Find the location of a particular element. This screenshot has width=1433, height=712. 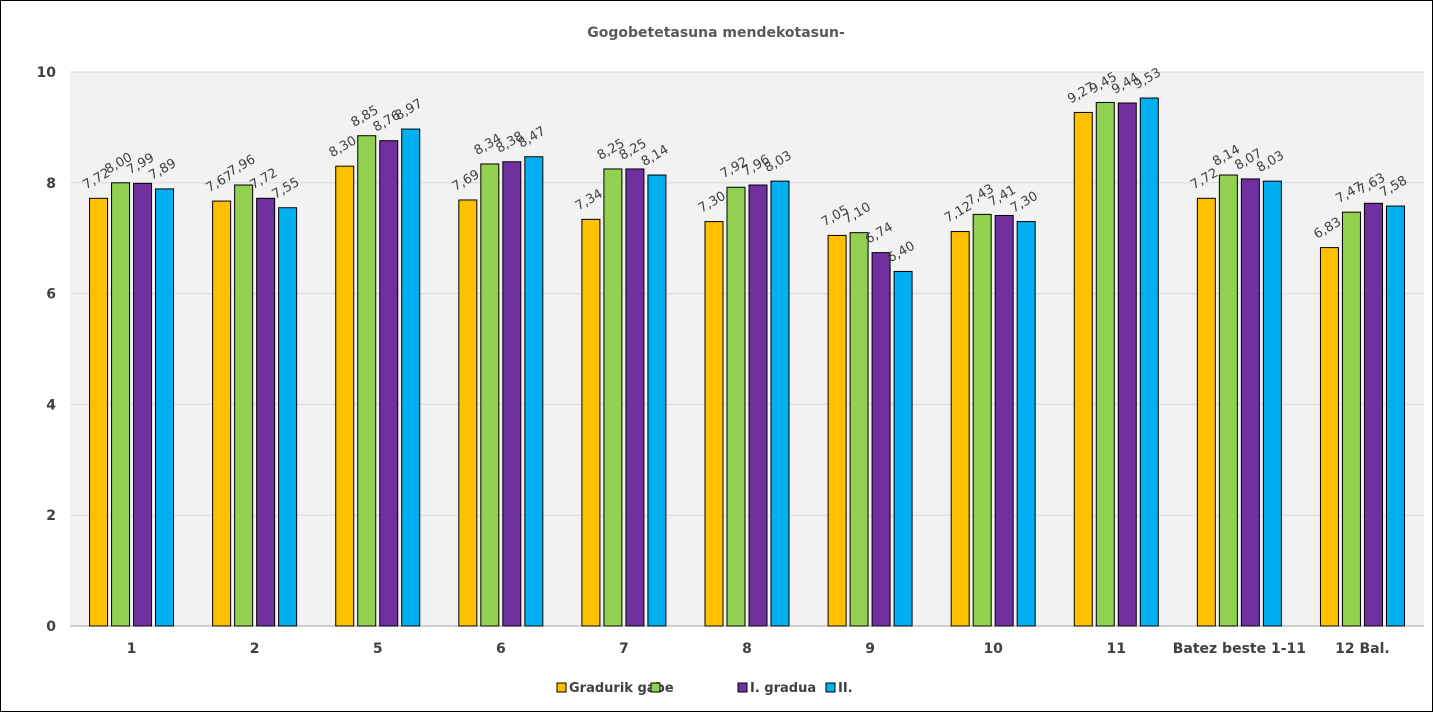

chart-title: Gogobetetasuna mendekotasun- is located at coordinates (716, 33).